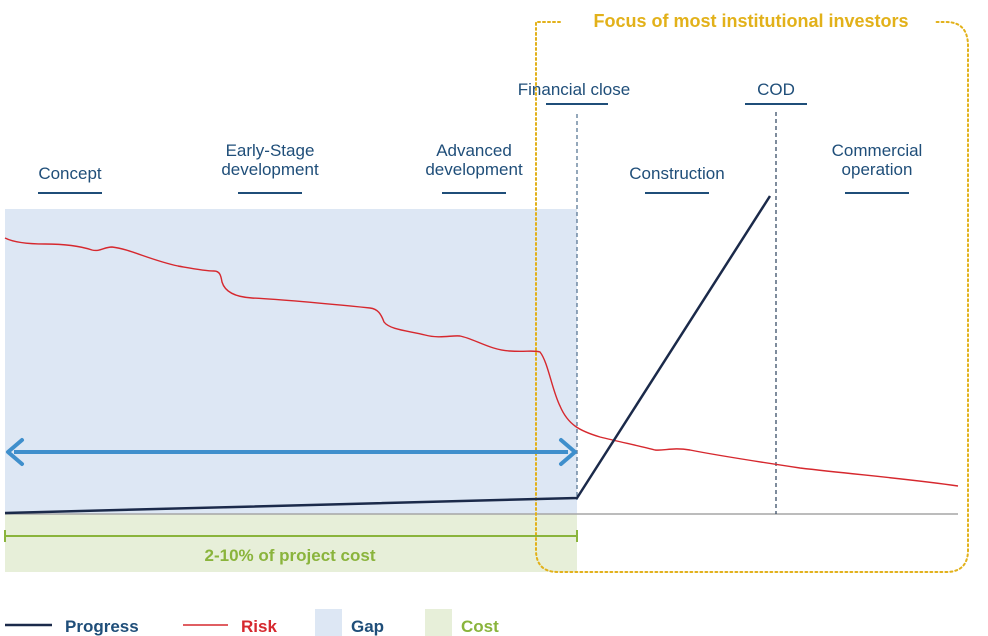 This screenshot has width=988, height=636. Describe the element at coordinates (676, 173) in the screenshot. I see `stage-construction-label: Construction` at that location.